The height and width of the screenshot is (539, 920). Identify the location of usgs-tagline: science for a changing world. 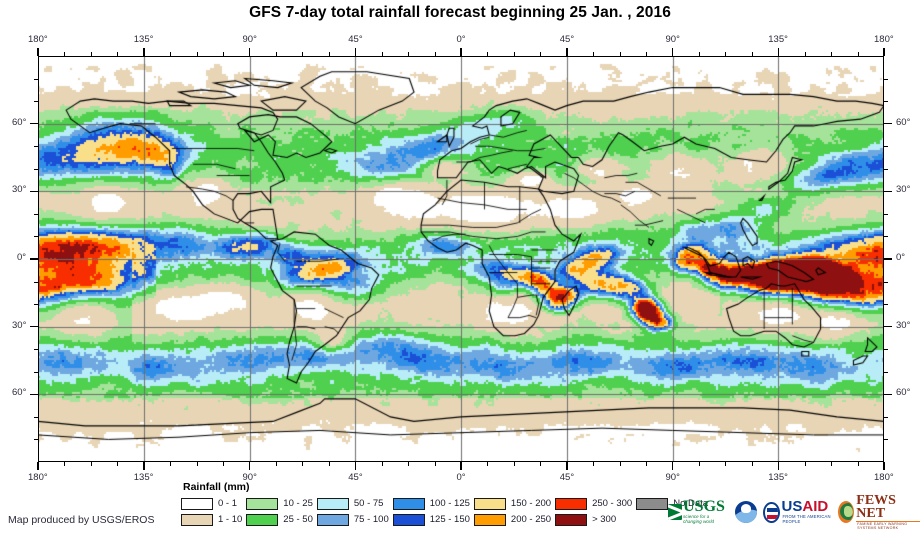
(699, 519).